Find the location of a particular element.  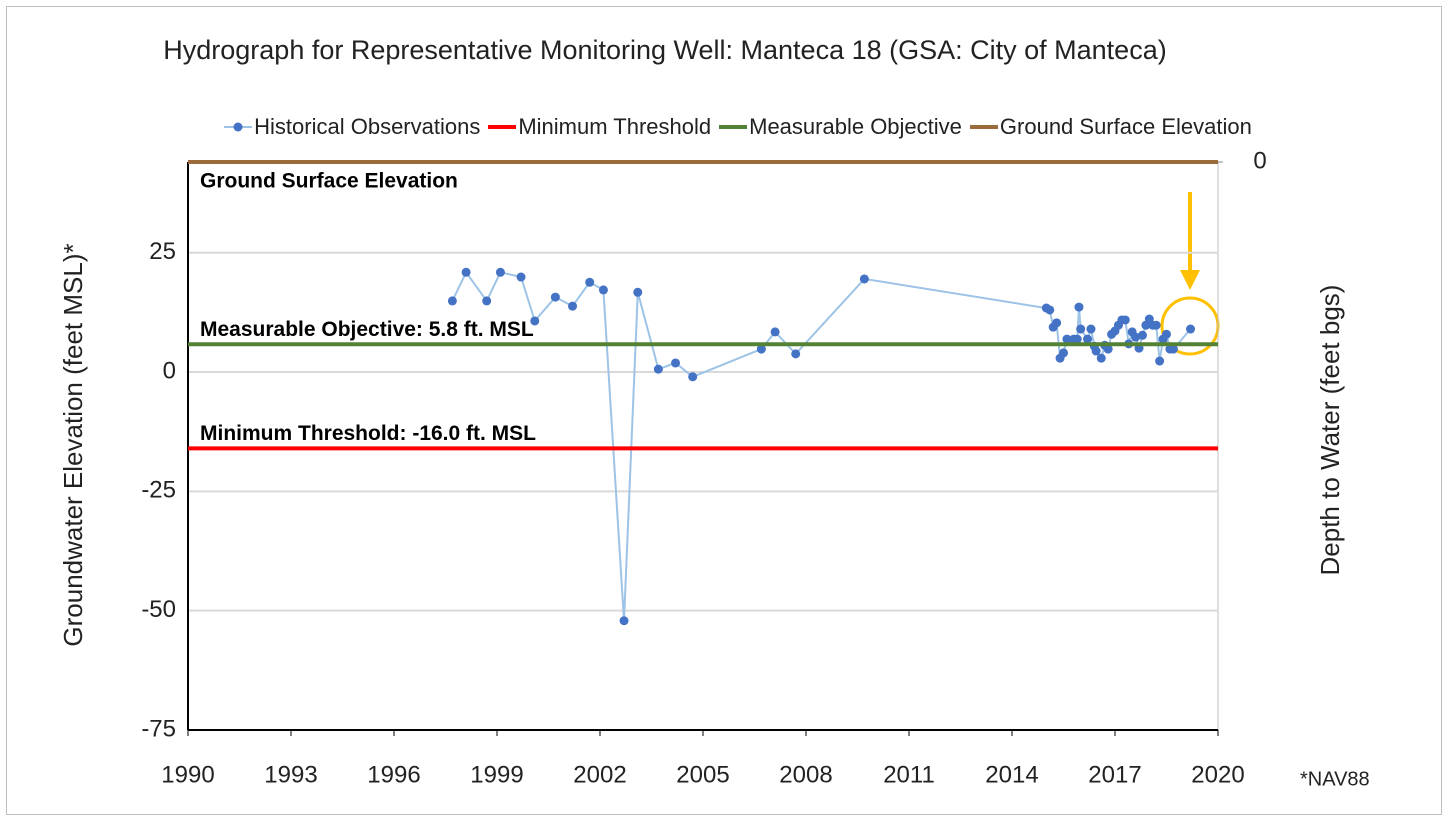

y-tick-label: -75 is located at coordinates (158, 728).